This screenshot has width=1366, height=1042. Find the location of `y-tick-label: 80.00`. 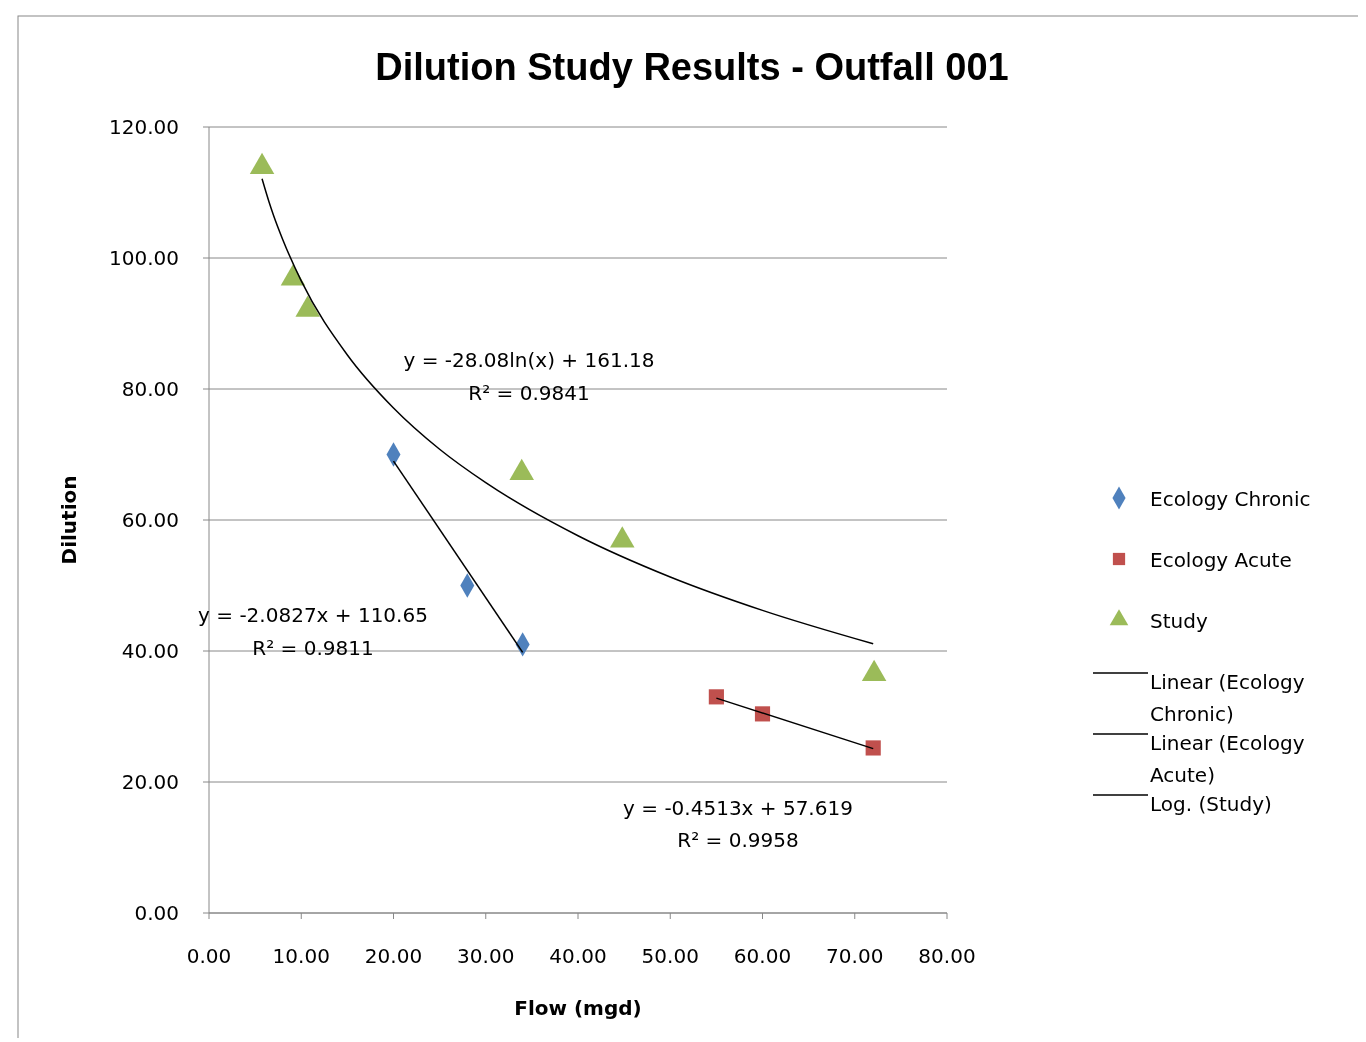

y-tick-label: 80.00 is located at coordinates (150, 389).